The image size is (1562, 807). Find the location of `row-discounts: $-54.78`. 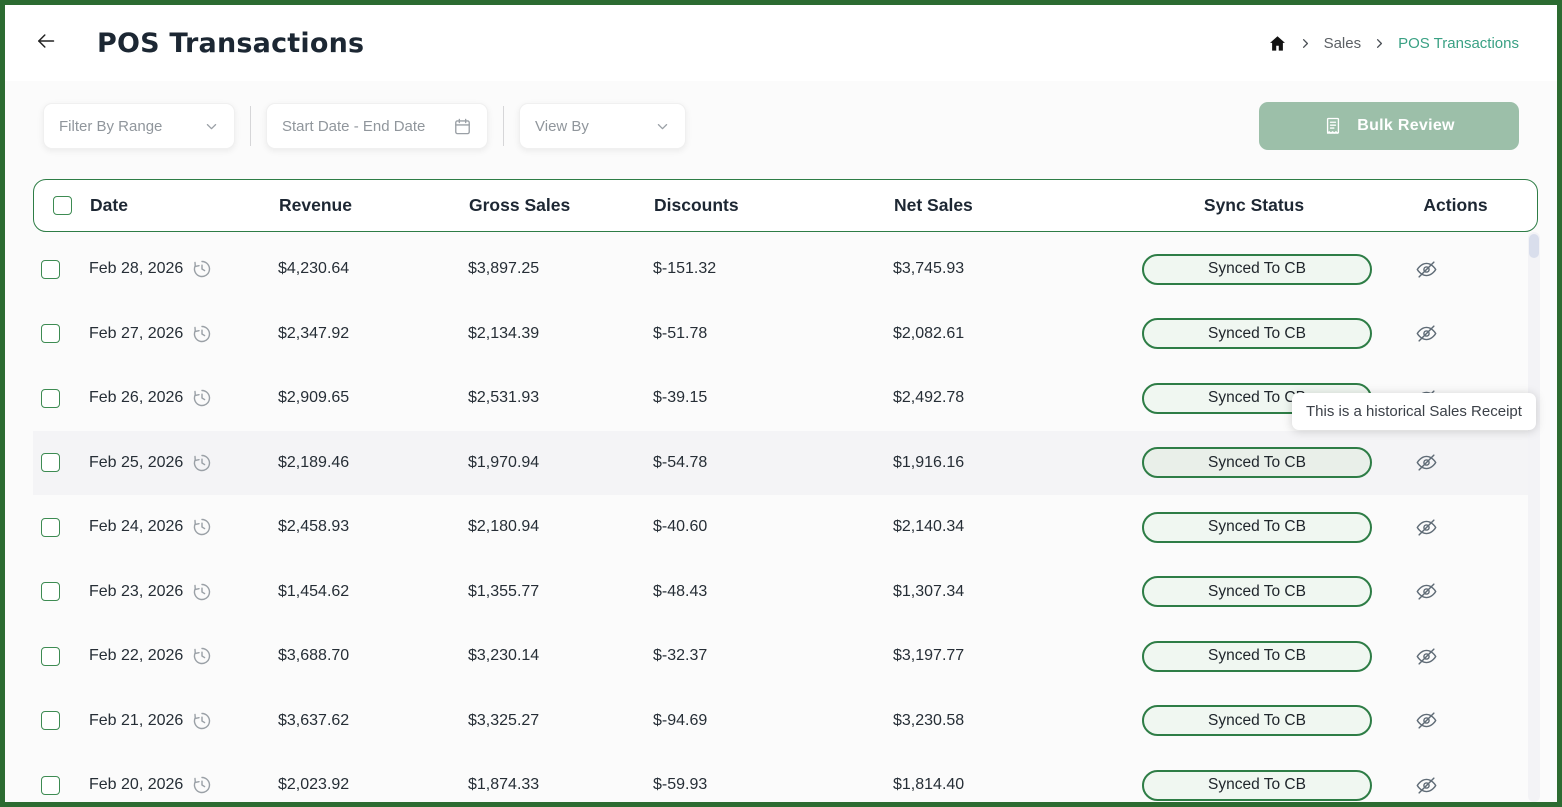

row-discounts: $-54.78 is located at coordinates (680, 462).